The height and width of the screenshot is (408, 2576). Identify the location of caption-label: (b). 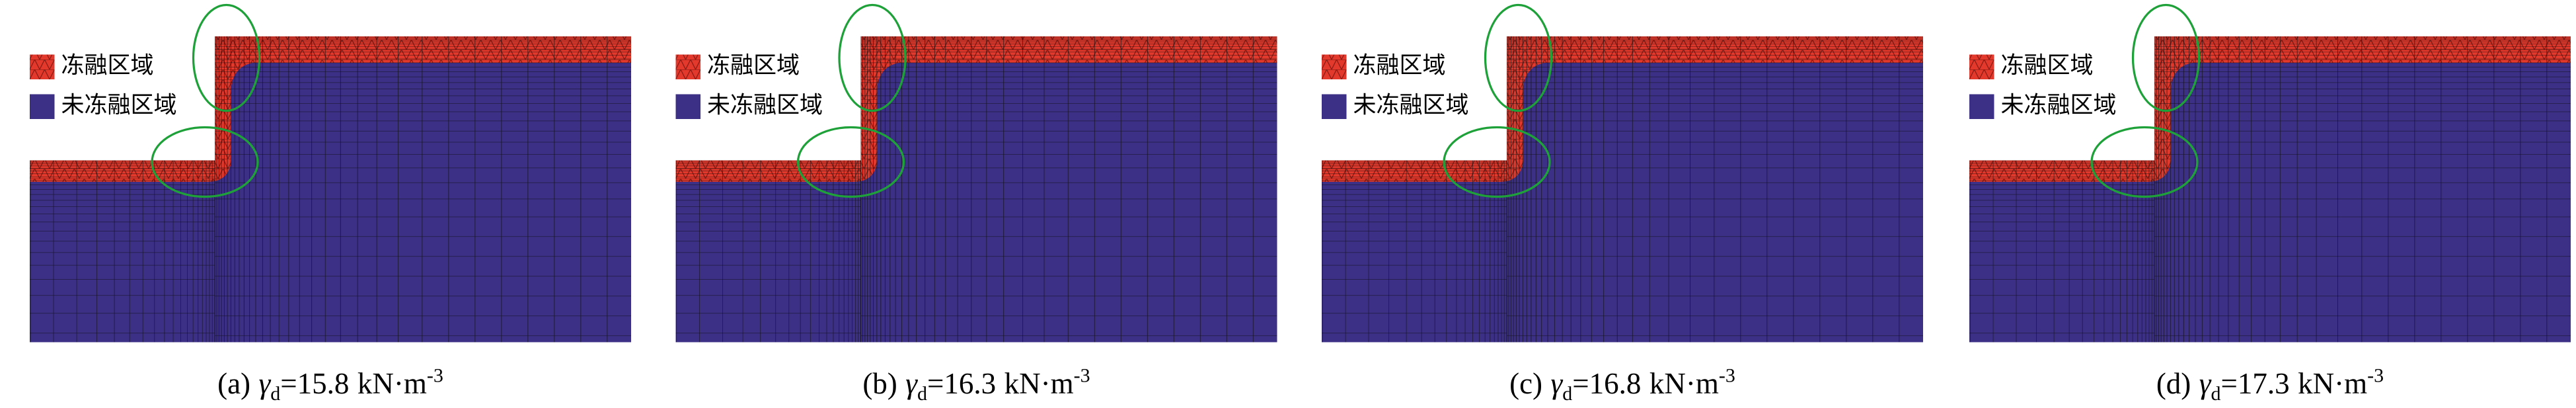
(879, 383).